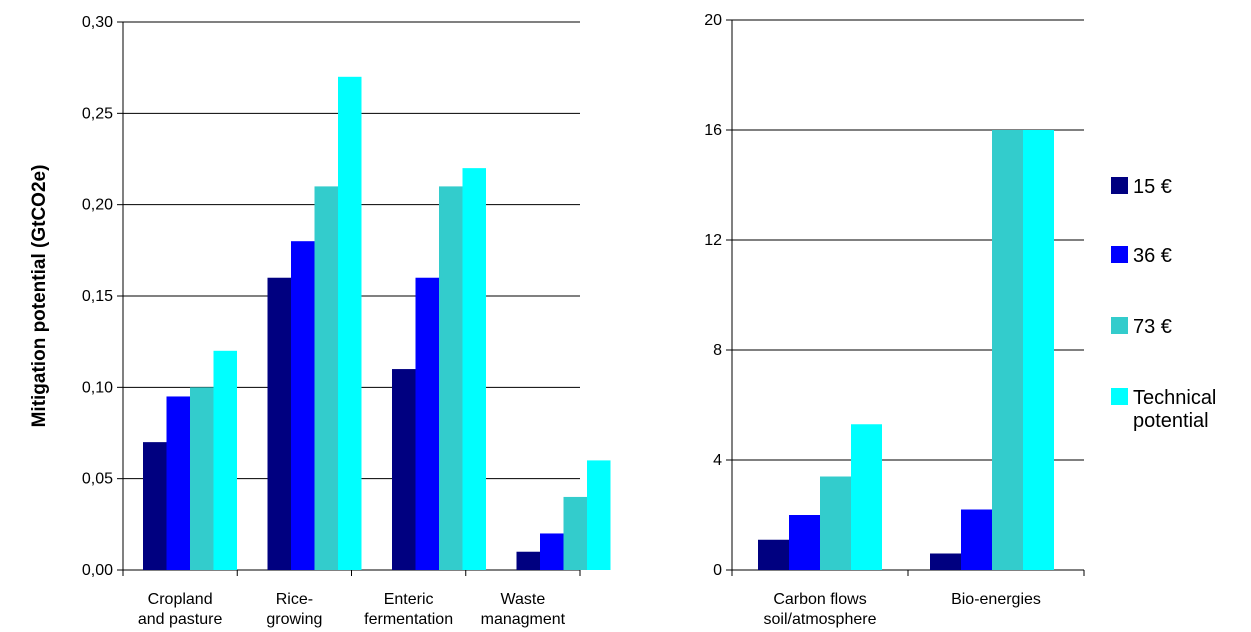 The image size is (1251, 632). What do you see at coordinates (97, 479) in the screenshot?
I see `y-tick-label-p0-1: 0,05` at bounding box center [97, 479].